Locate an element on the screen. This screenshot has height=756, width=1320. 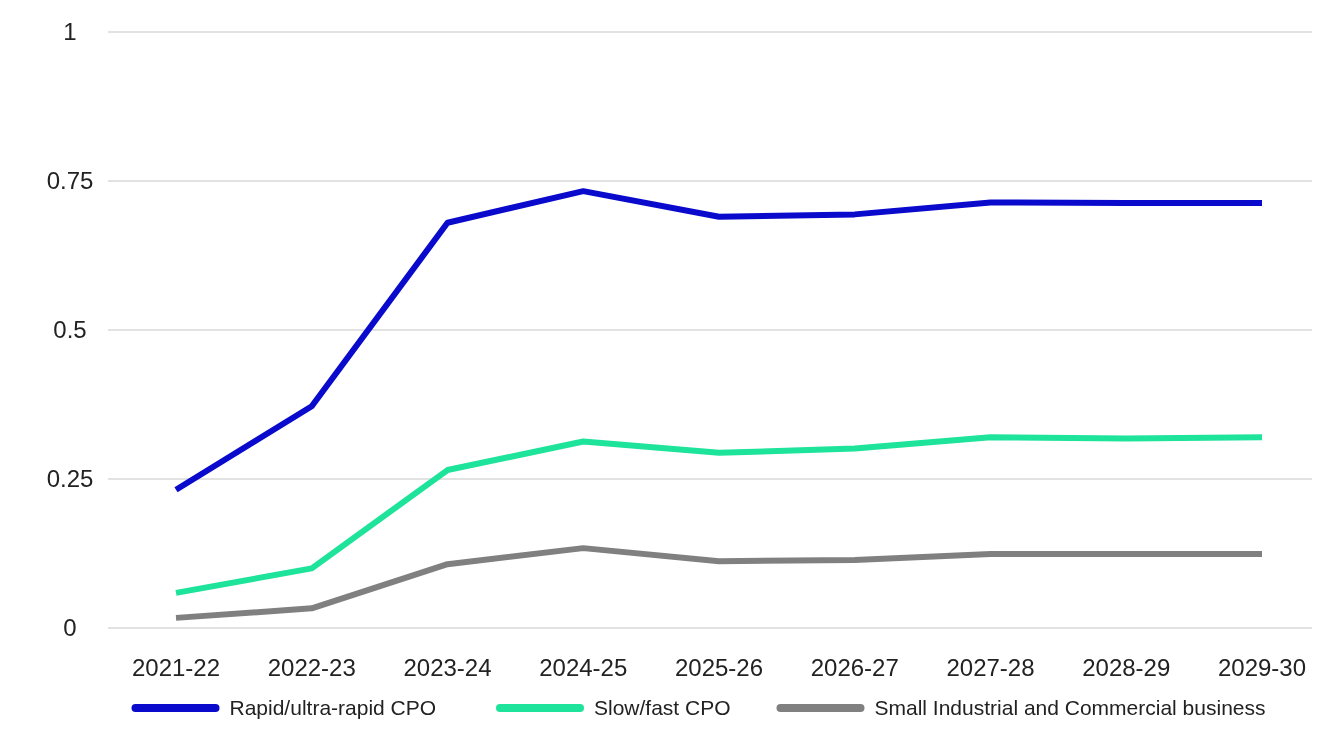
y-tick-label: 0.25 is located at coordinates (70, 479).